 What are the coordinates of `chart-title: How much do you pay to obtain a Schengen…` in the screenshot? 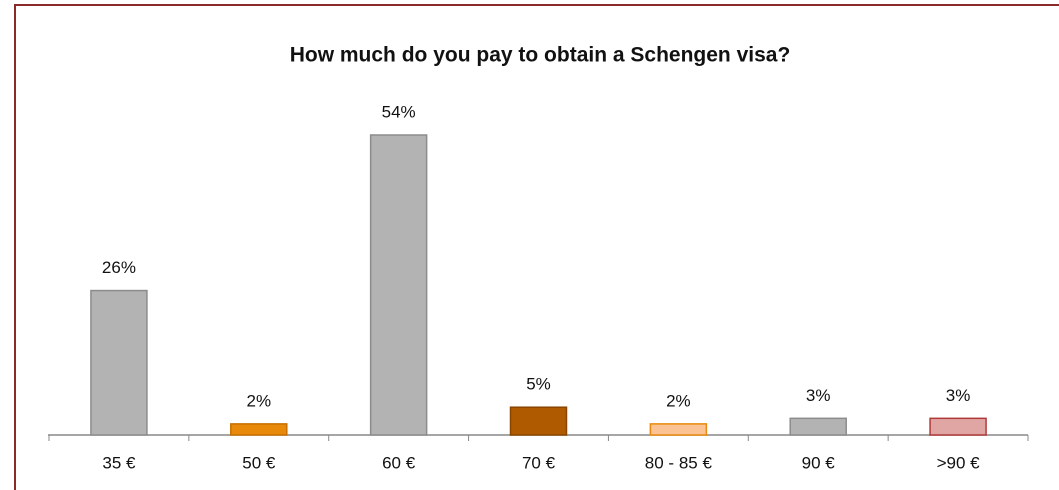 It's located at (540, 55).